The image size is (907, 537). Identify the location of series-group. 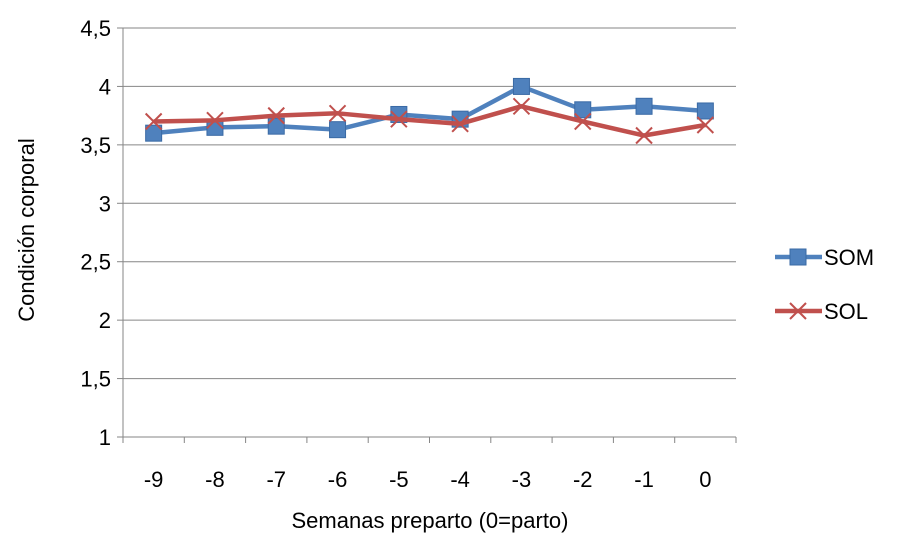
(429, 111).